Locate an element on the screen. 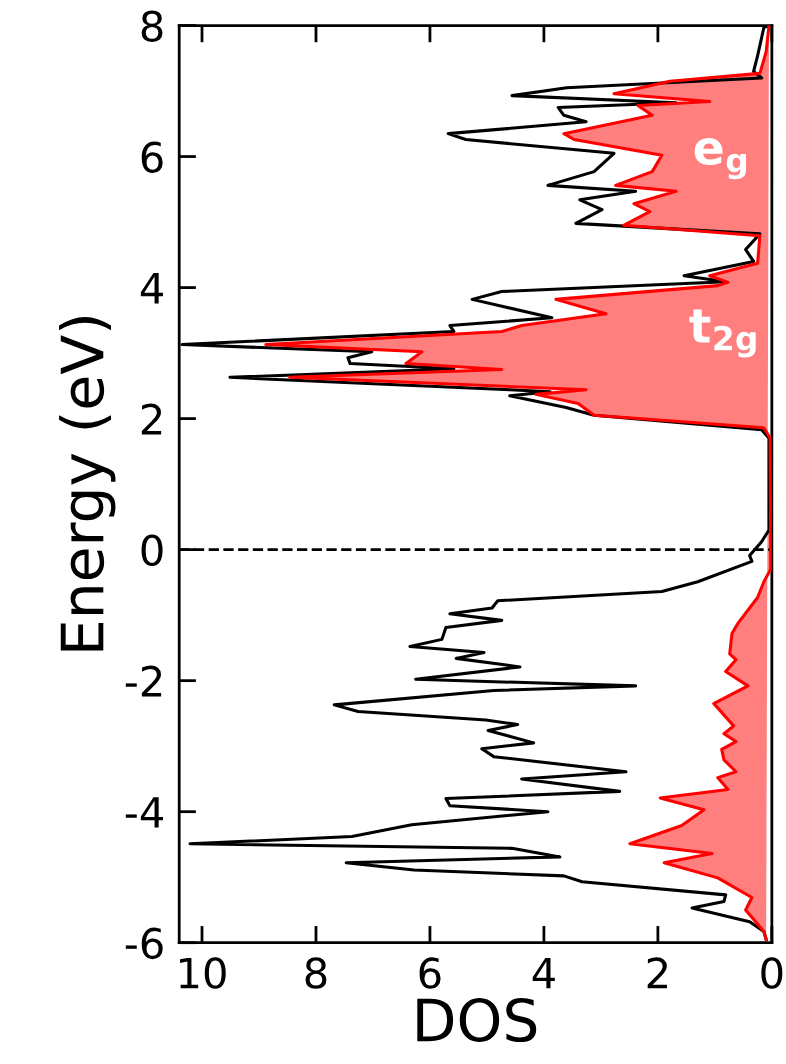 Image resolution: width=786 pixels, height=1064 pixels. x-tick-label: 4 is located at coordinates (543, 973).